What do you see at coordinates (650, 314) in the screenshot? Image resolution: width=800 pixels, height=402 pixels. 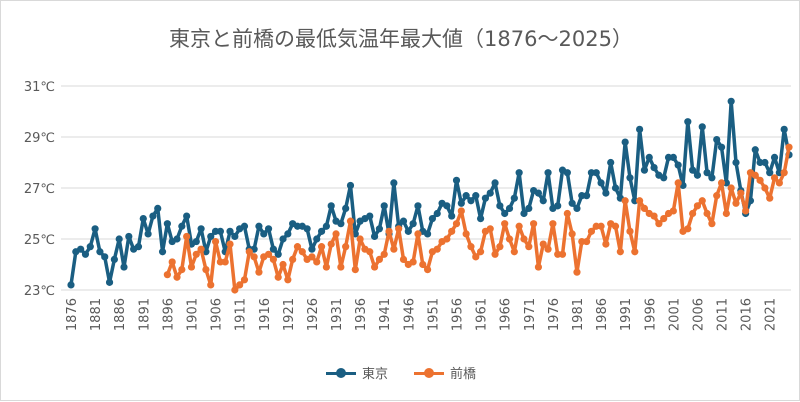 I see `x-tick-label: 1996` at bounding box center [650, 314].